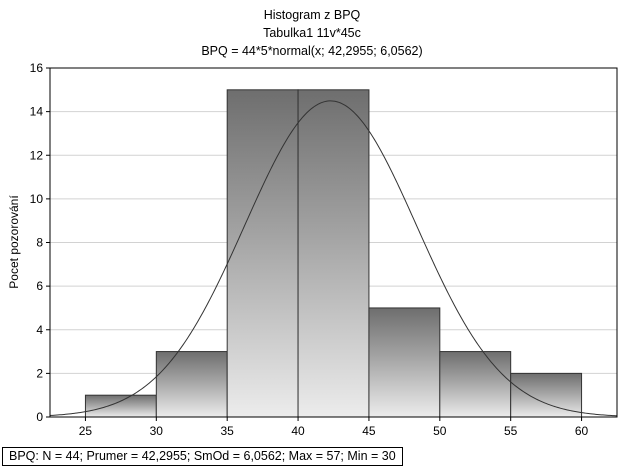 The height and width of the screenshot is (468, 624). Describe the element at coordinates (511, 431) in the screenshot. I see `x-tick-label-55: 55` at that location.